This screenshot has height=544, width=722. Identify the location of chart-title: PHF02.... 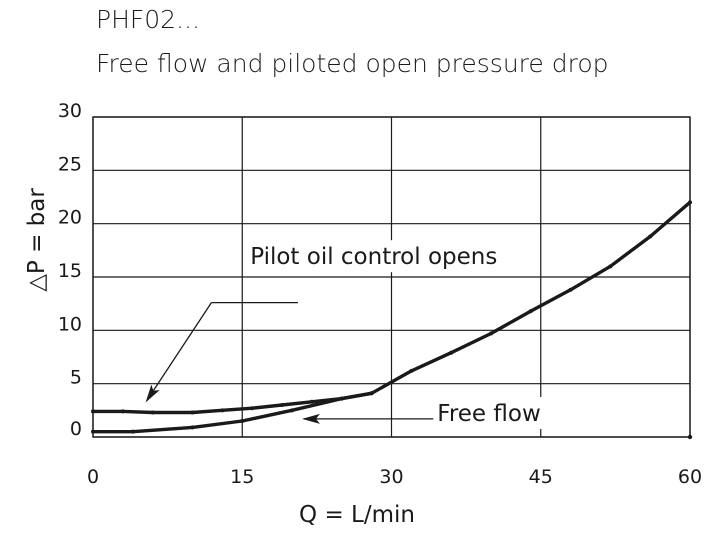
(148, 19).